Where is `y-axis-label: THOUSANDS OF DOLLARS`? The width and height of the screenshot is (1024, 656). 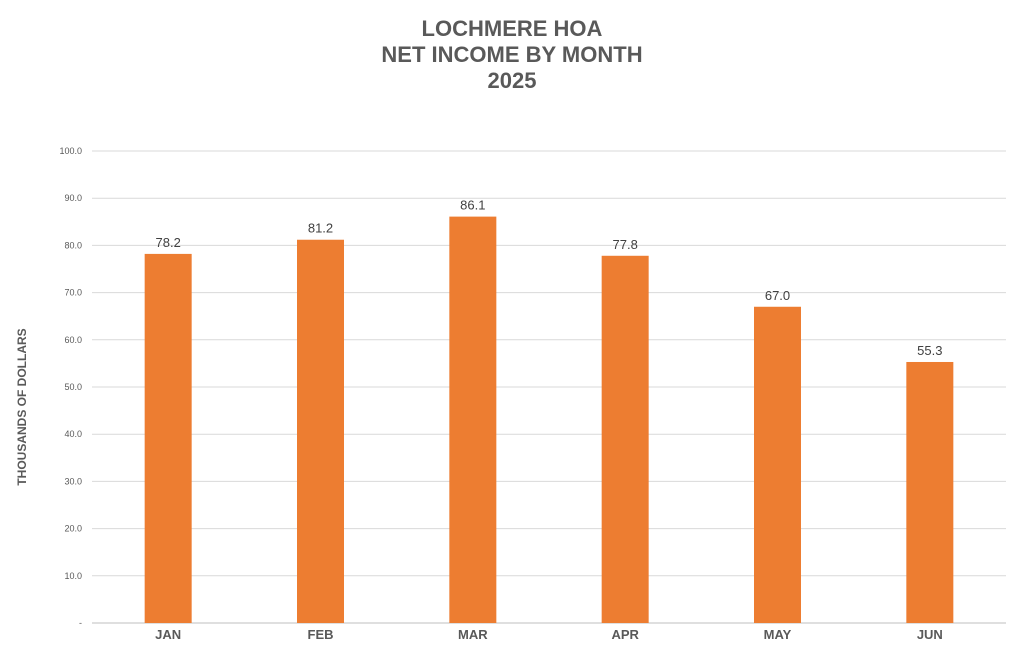 y-axis-label: THOUSANDS OF DOLLARS is located at coordinates (22, 406).